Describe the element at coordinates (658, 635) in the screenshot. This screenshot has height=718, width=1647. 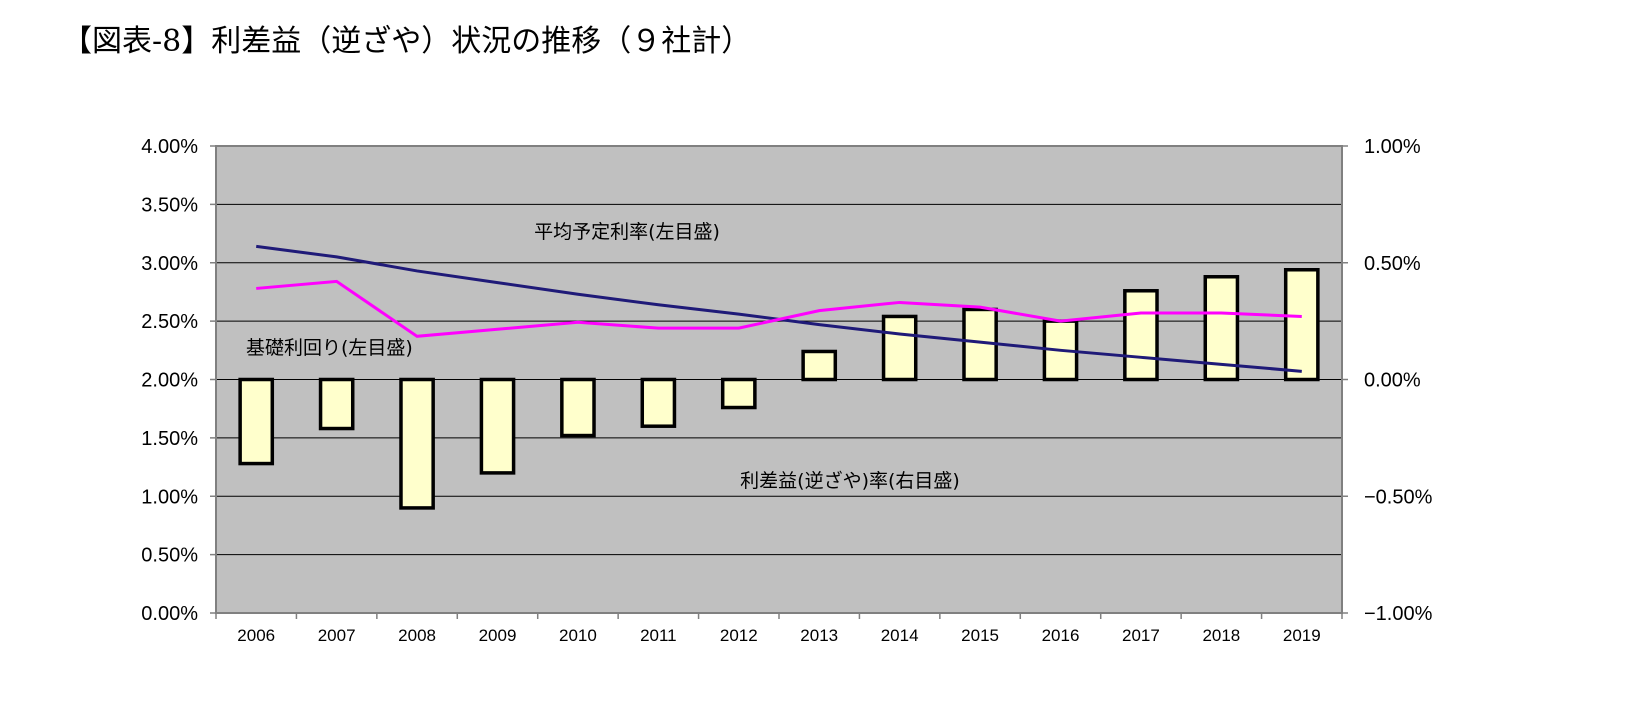
I see `x-axis-tick-label: 2011` at that location.